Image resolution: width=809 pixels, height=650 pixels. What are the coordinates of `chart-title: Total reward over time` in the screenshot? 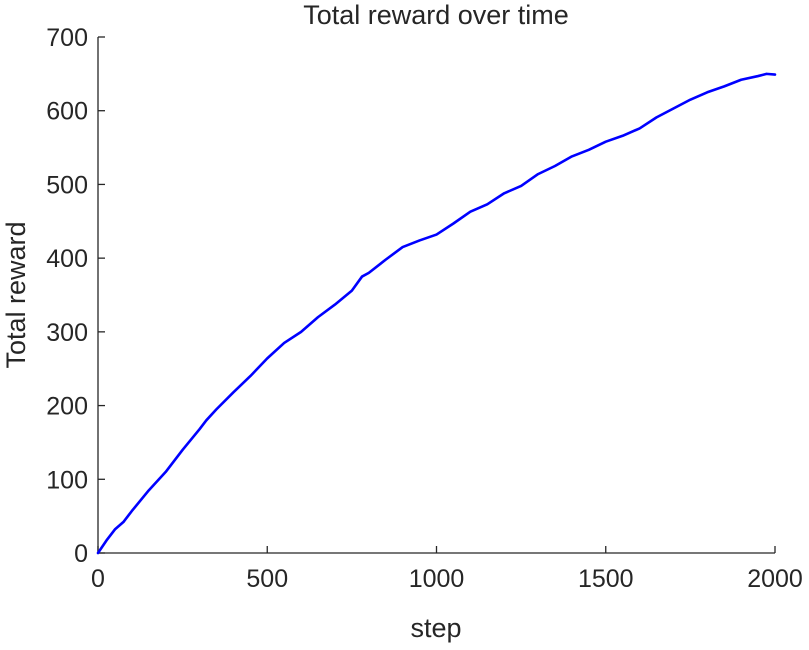 It's located at (436, 15).